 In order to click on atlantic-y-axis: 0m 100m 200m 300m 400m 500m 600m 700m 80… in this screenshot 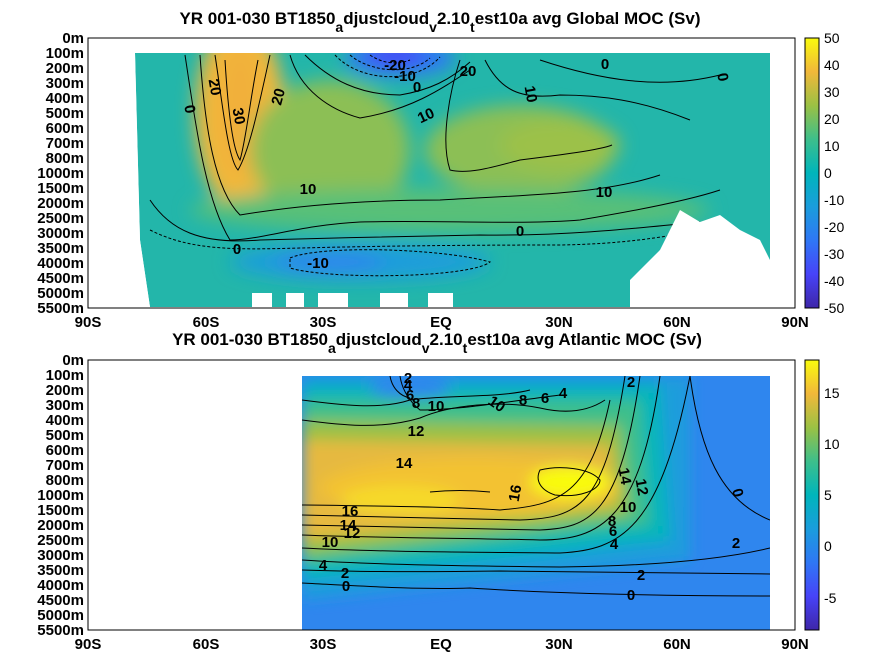, I will do `click(60, 495)`.